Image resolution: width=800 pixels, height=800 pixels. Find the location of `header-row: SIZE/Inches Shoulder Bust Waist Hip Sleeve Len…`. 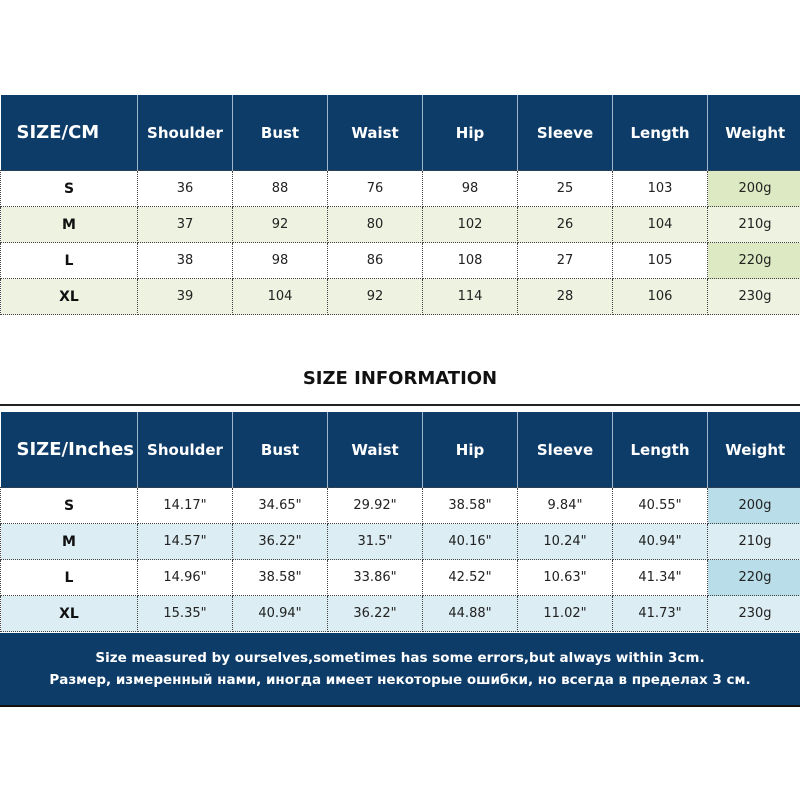

header-row: SIZE/Inches Shoulder Bust Waist Hip Sleeve Len… is located at coordinates (400, 450).